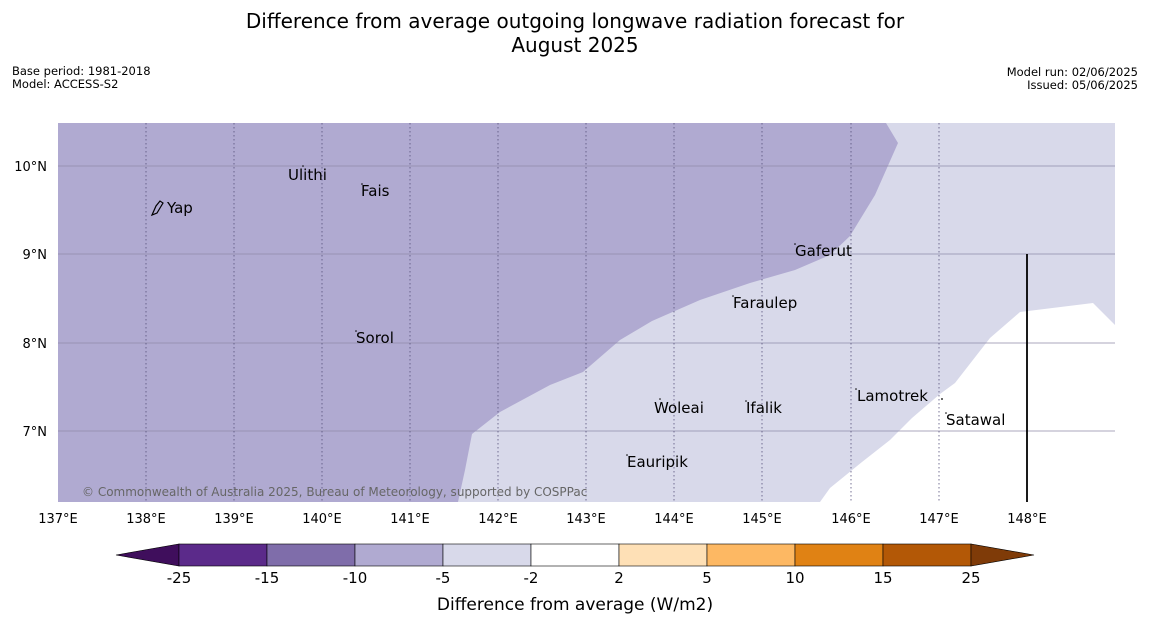 This screenshot has height=644, width=1150. Describe the element at coordinates (35, 255) in the screenshot. I see `y-tick-9n: 9°N` at that location.